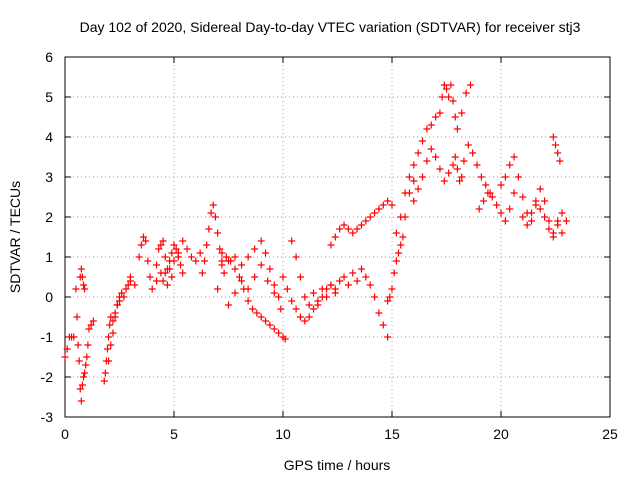 This screenshot has width=640, height=480. Describe the element at coordinates (283, 434) in the screenshot. I see `x-tick-label: 10` at that location.